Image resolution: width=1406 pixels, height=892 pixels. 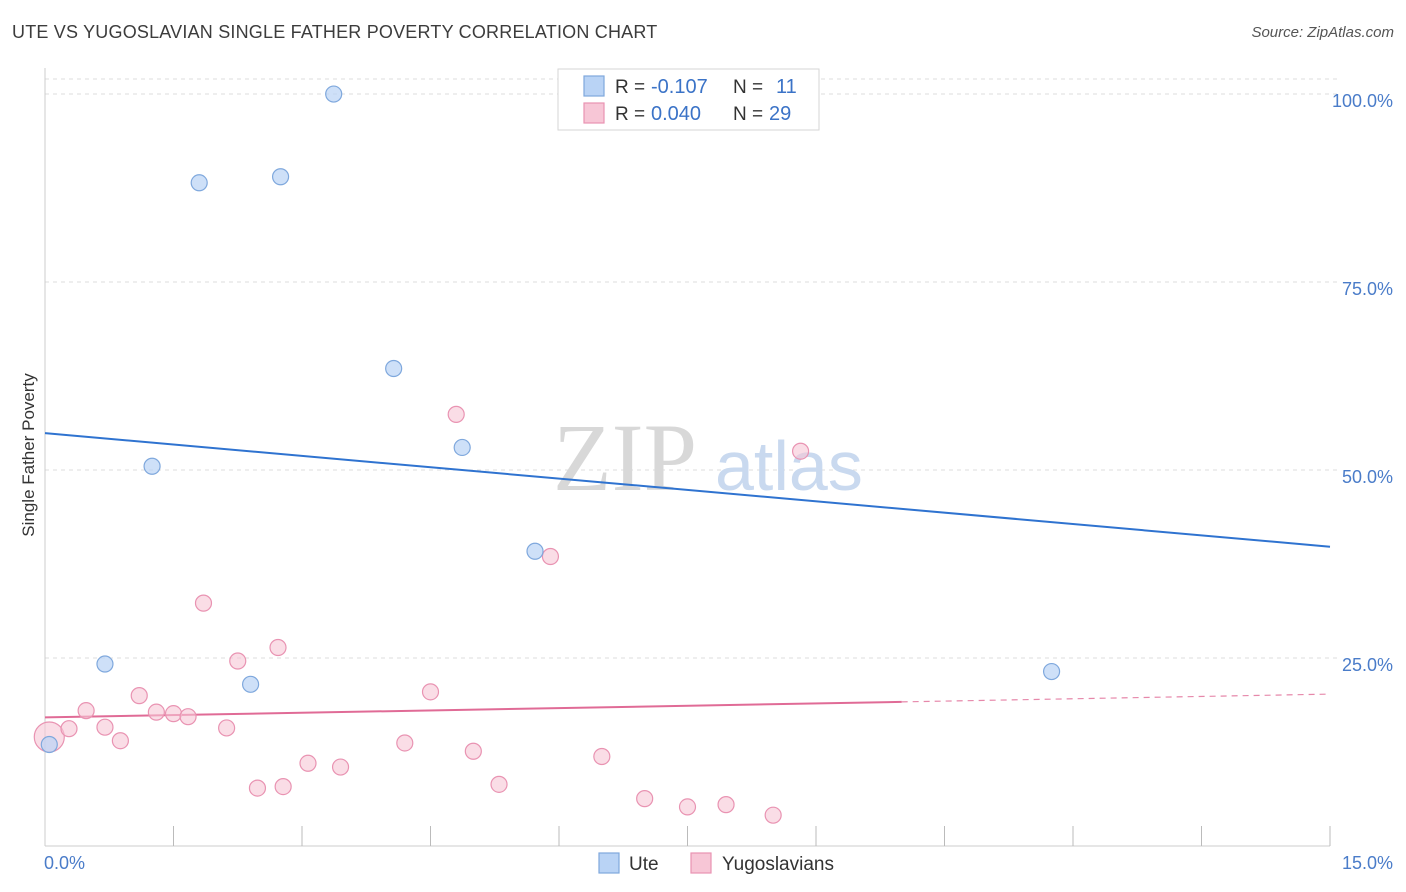 What do you see at coordinates (625, 457) in the screenshot?
I see `watermark-zip: ZIP` at bounding box center [625, 457].